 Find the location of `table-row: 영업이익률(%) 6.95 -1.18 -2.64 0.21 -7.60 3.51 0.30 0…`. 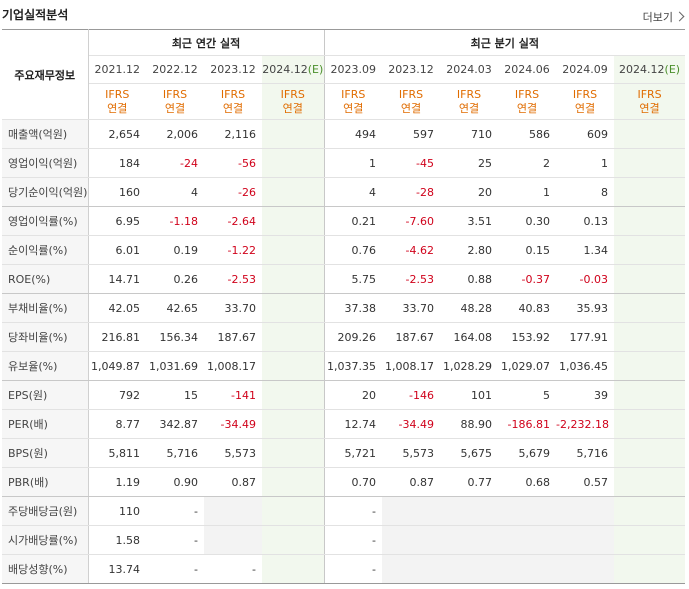

table-row: 영업이익률(%) 6.95 -1.18 -2.64 0.21 -7.60 3.51 0.30 0… is located at coordinates (344, 221).